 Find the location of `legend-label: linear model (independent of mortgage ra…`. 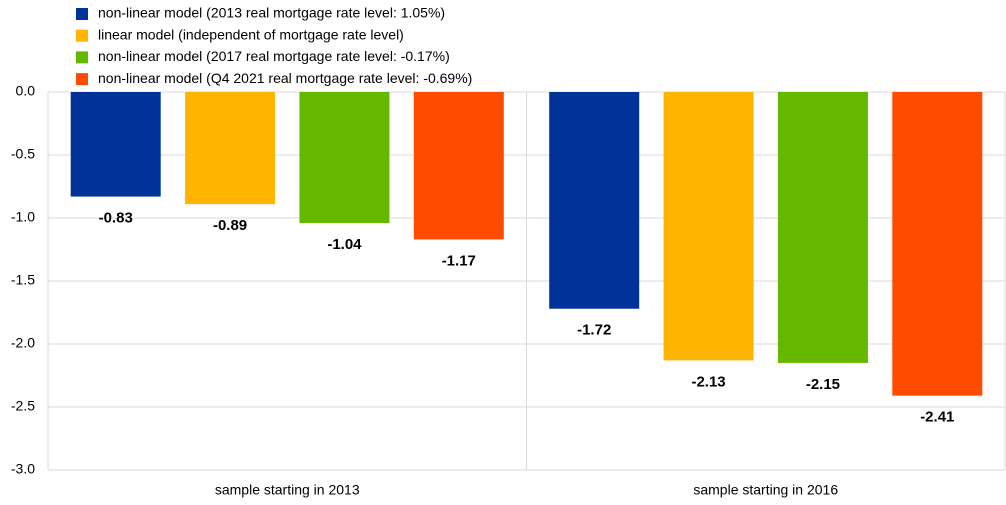

legend-label: linear model (independent of mortgage ra… is located at coordinates (251, 34).